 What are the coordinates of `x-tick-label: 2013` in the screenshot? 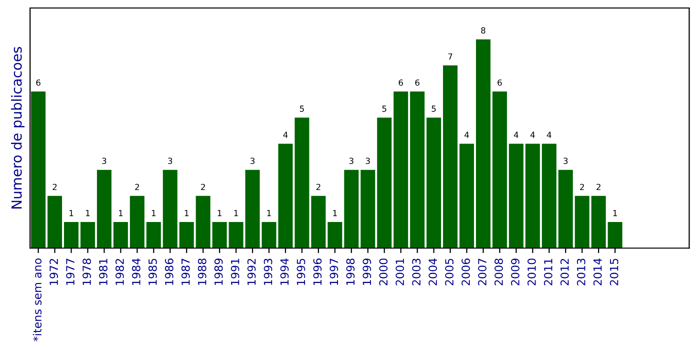 It's located at (581, 272).